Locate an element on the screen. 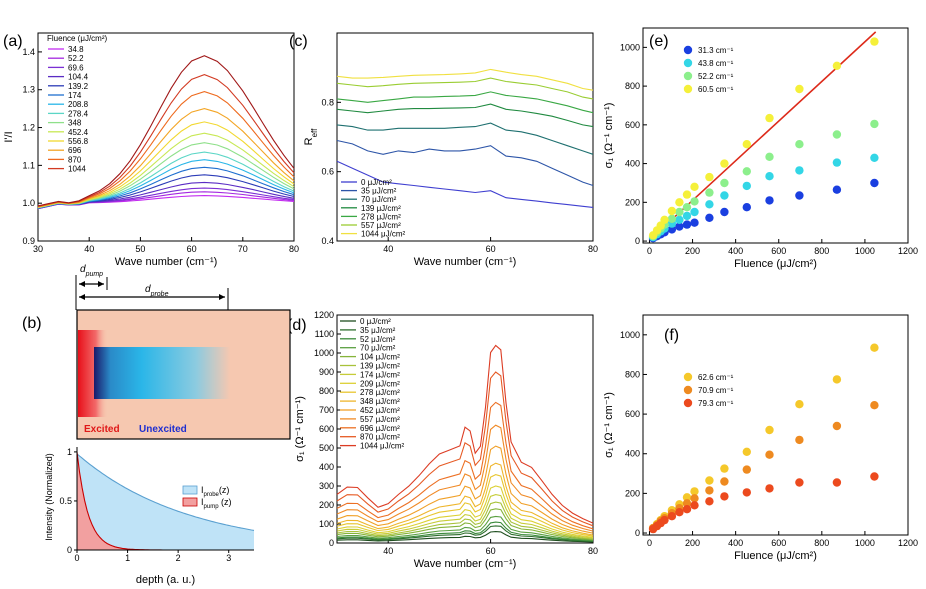  legend-label: 174 is located at coordinates (75, 95).